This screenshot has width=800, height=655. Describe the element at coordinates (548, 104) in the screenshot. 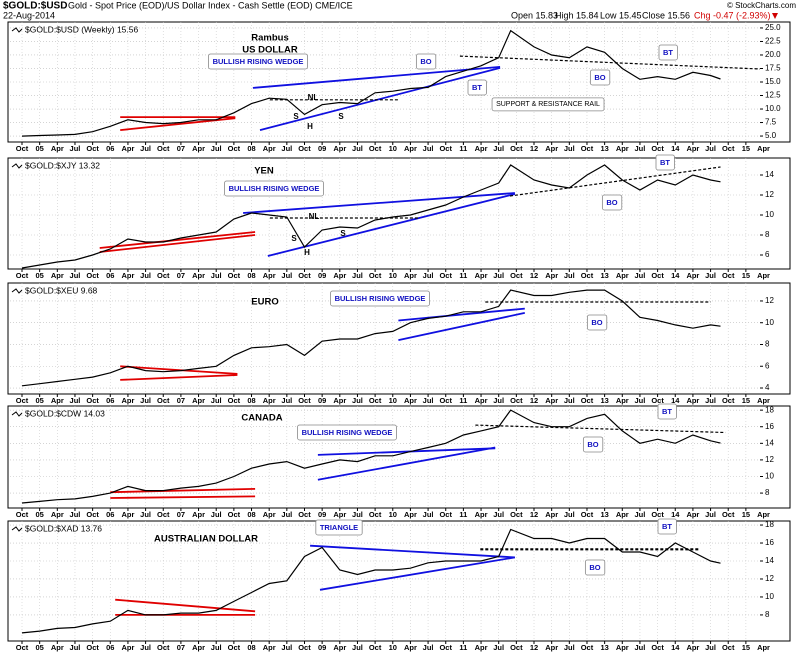

I see `annotation: SUPPORT & RESISTANCE RAIL` at that location.